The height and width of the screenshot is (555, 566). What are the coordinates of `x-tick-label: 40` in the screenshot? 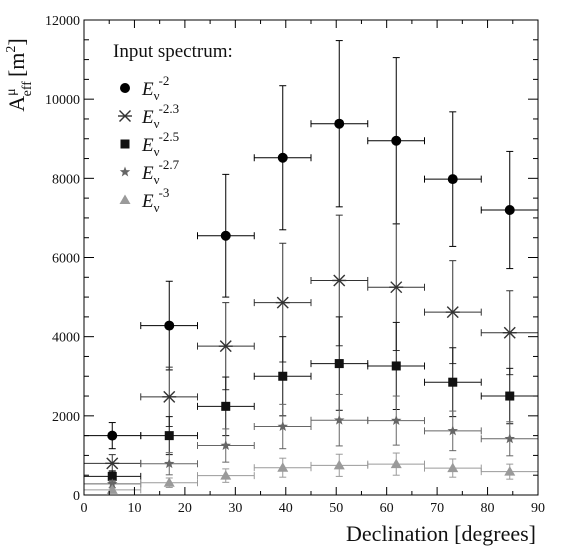 It's located at (286, 508).